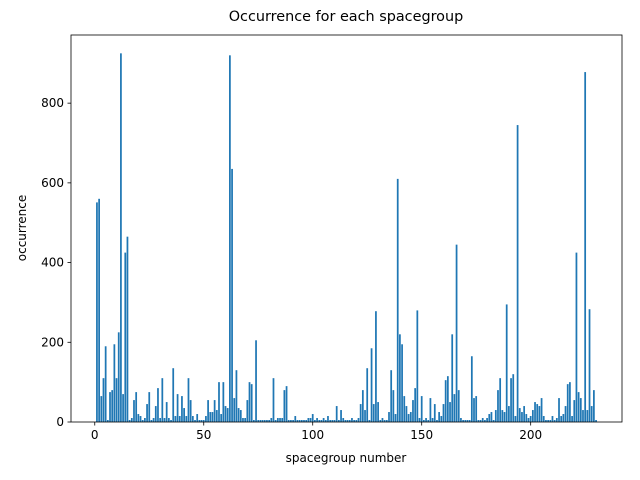 The height and width of the screenshot is (480, 640). Describe the element at coordinates (60, 422) in the screenshot. I see `y-tick-label: 0` at that location.